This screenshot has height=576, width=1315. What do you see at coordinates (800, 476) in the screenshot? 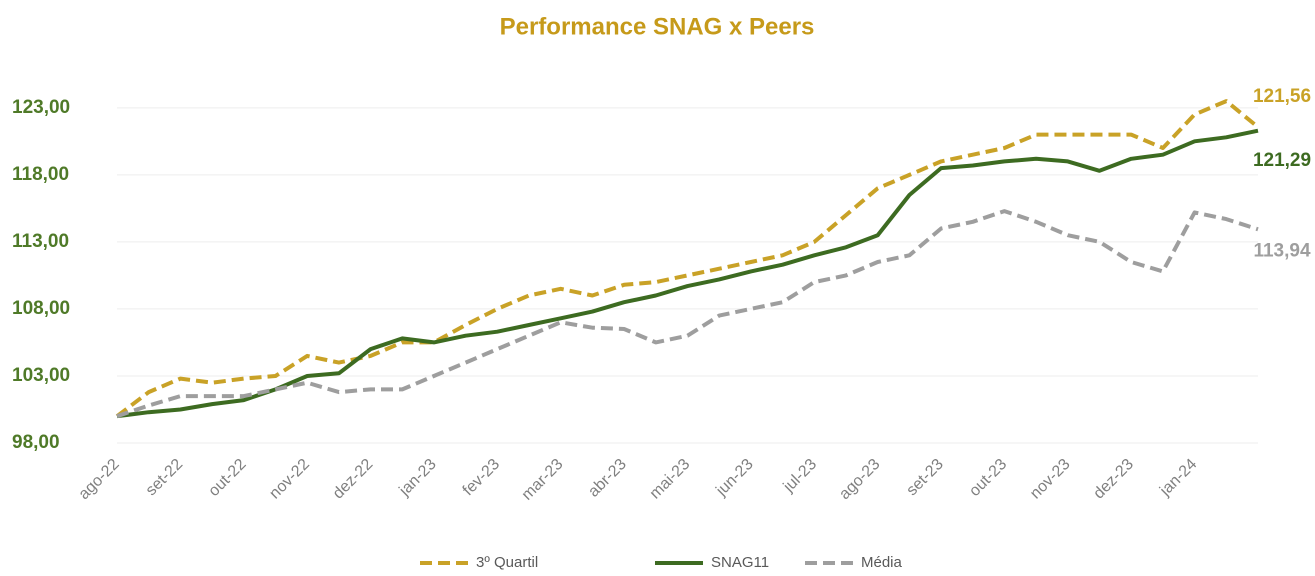
I see `x-tick-label: jul-23` at bounding box center [800, 476].